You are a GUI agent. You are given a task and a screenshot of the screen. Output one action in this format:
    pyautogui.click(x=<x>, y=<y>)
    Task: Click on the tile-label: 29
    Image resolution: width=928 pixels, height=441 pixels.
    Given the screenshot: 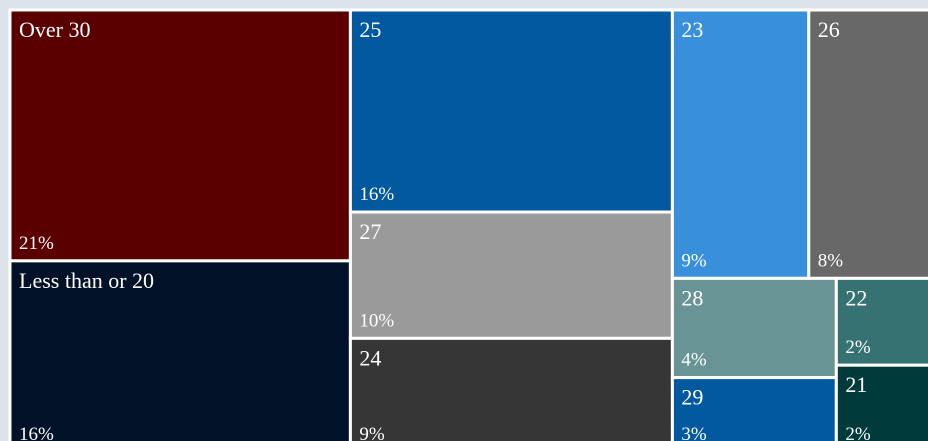 What is the action you would take?
    pyautogui.click(x=692, y=397)
    